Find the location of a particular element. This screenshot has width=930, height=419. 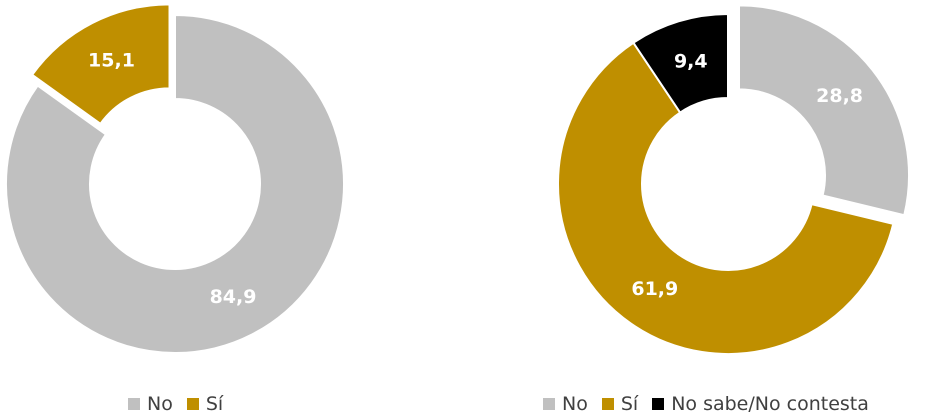

data-label-si: 61,9 is located at coordinates (654, 289).